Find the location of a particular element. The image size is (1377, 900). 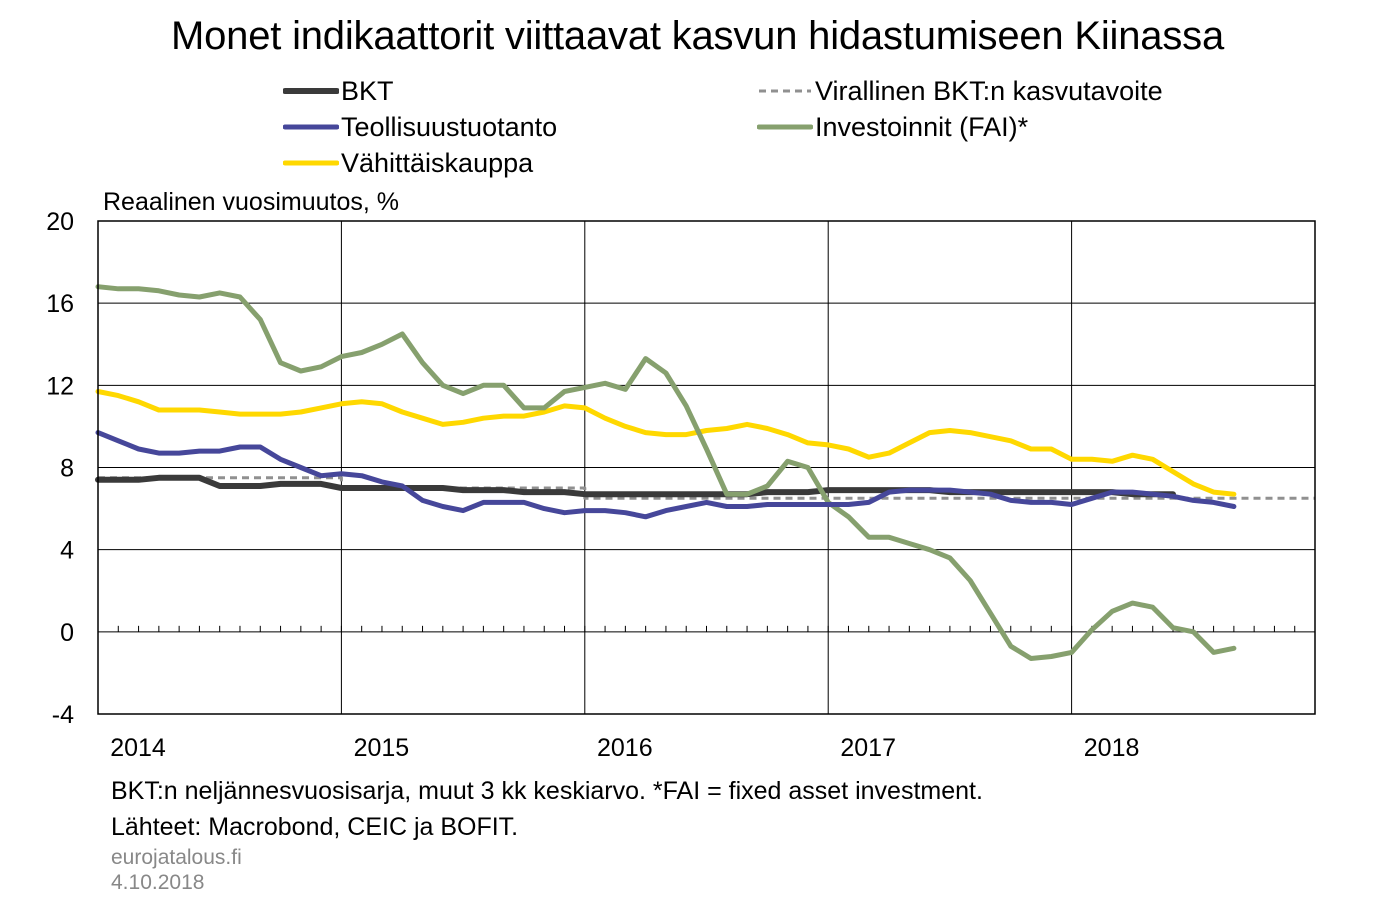

legend-swatch-retail is located at coordinates (311, 163).